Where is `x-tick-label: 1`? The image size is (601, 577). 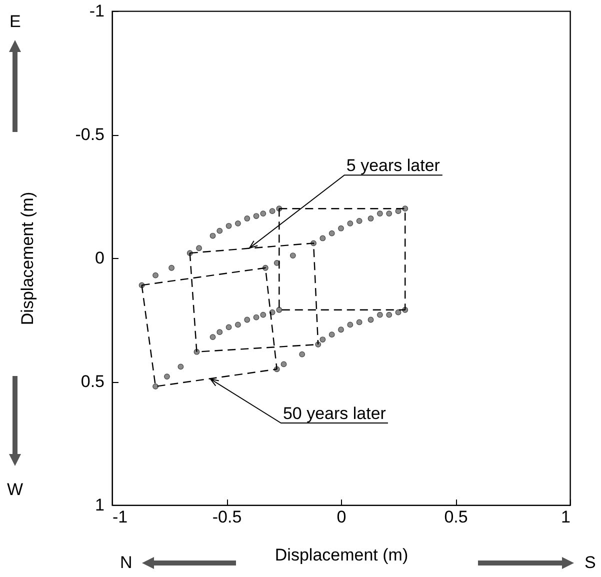 x-tick-label: 1 is located at coordinates (565, 517).